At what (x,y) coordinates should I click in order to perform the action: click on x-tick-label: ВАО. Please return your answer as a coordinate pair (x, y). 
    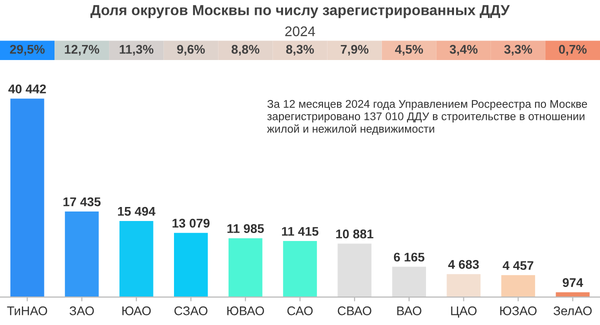
    Looking at the image, I should click on (409, 311).